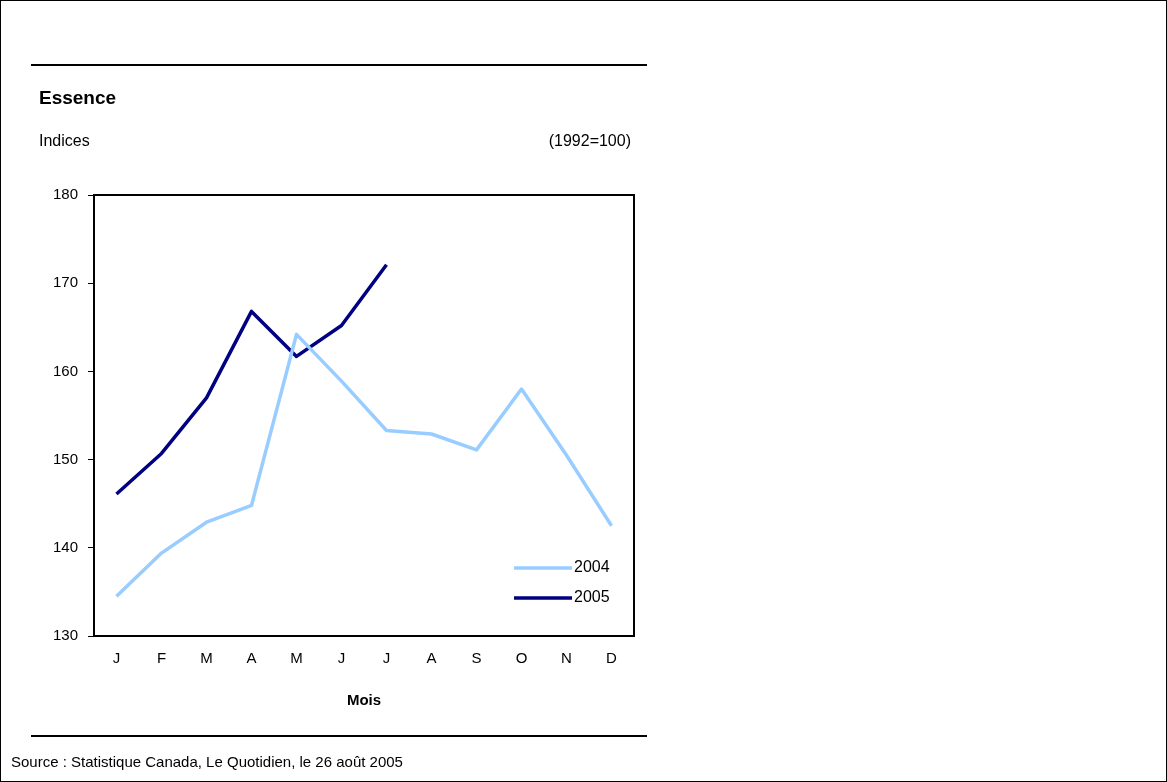 The image size is (1167, 782). Describe the element at coordinates (65, 282) in the screenshot. I see `y-tick-label: 170` at that location.